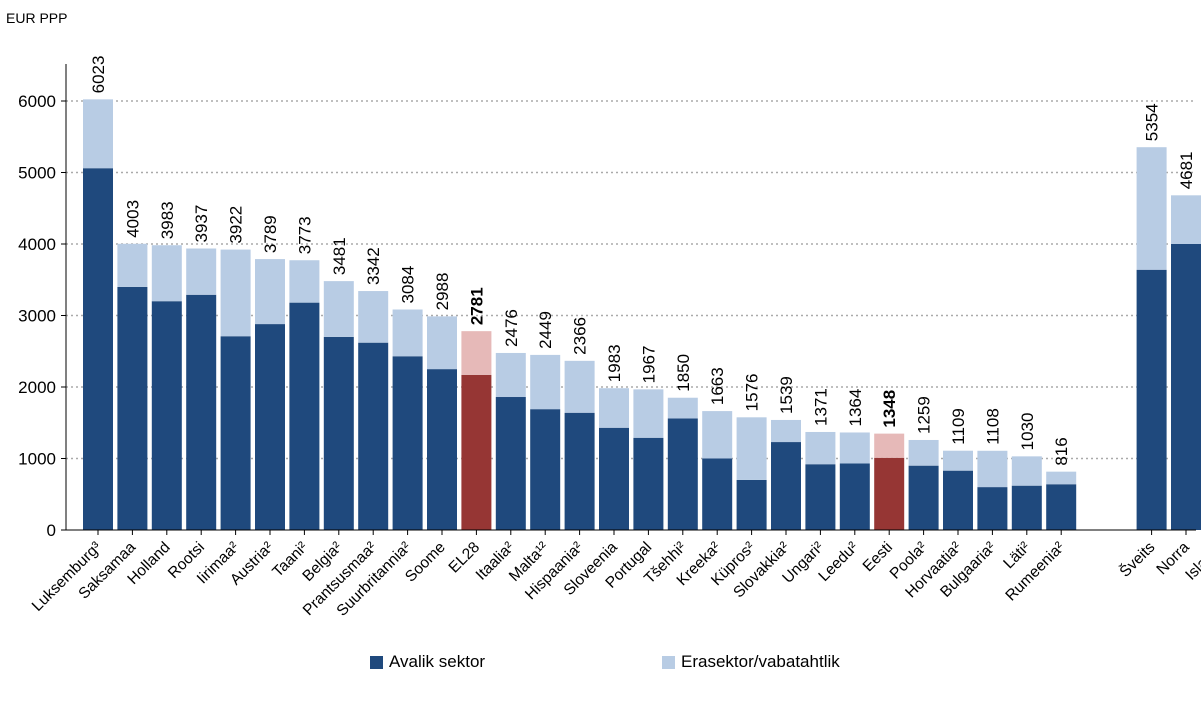 The image size is (1201, 701). What do you see at coordinates (132, 219) in the screenshot?
I see `value-label: 4003` at bounding box center [132, 219].